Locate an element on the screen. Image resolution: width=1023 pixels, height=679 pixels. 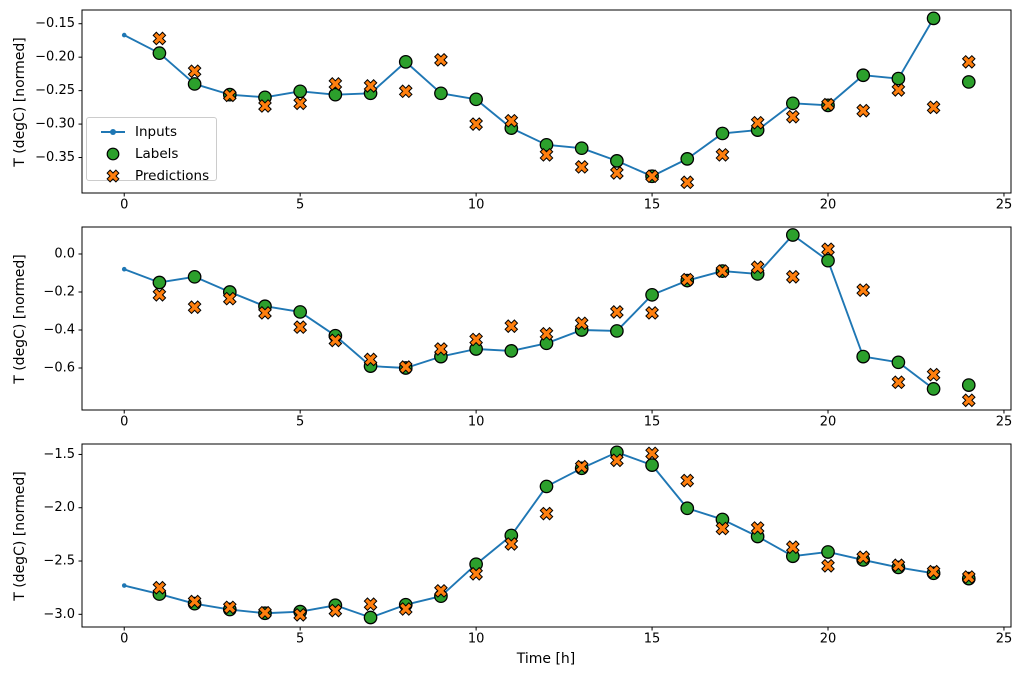
y-axis-ticks: −1.5 −2.0 −2.5 −3.0 is located at coordinates (62, 534).